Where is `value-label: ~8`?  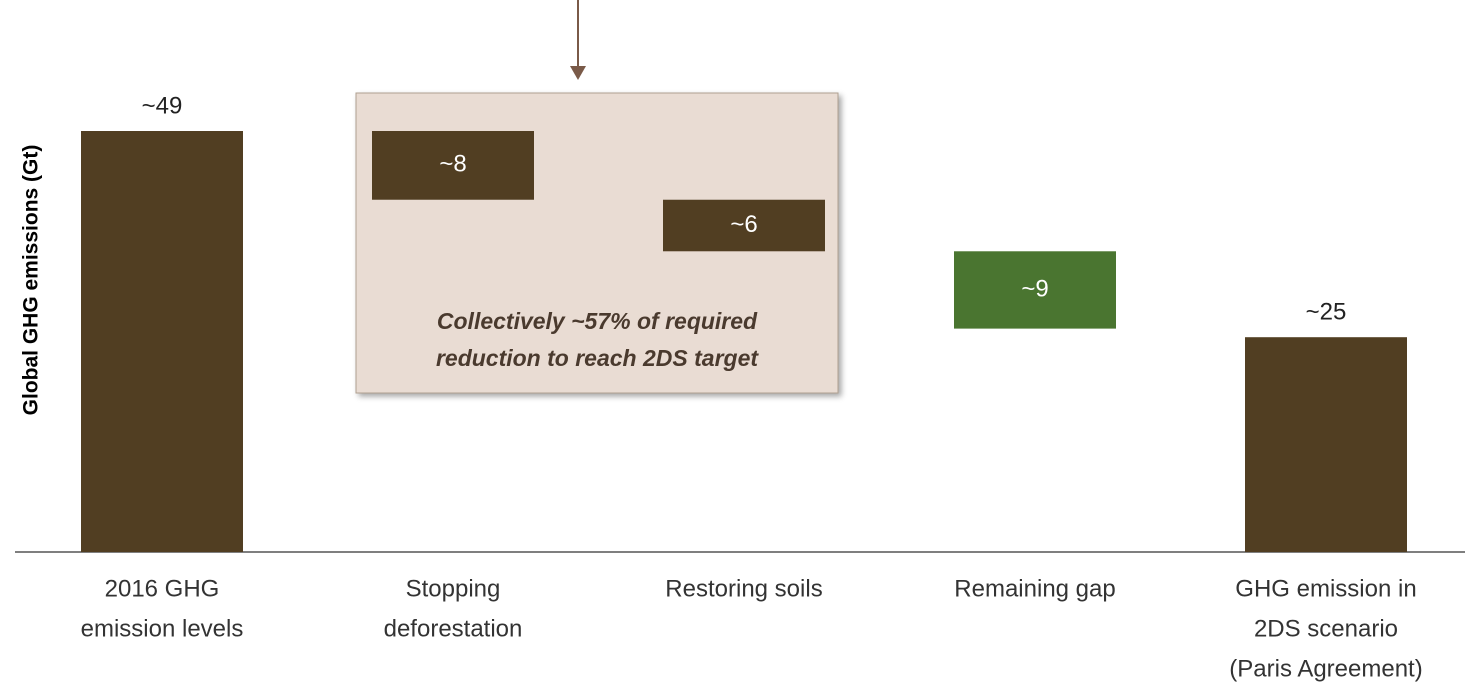 value-label: ~8 is located at coordinates (452, 164).